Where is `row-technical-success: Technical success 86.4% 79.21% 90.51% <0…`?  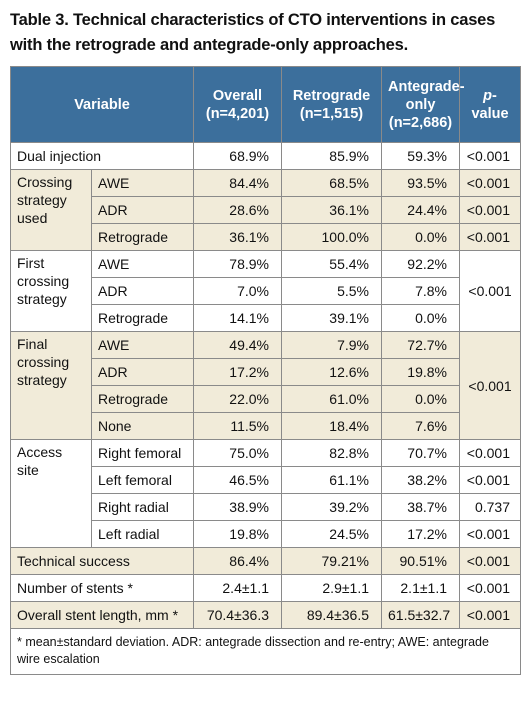 row-technical-success: Technical success 86.4% 79.21% 90.51% <0… is located at coordinates (265, 561).